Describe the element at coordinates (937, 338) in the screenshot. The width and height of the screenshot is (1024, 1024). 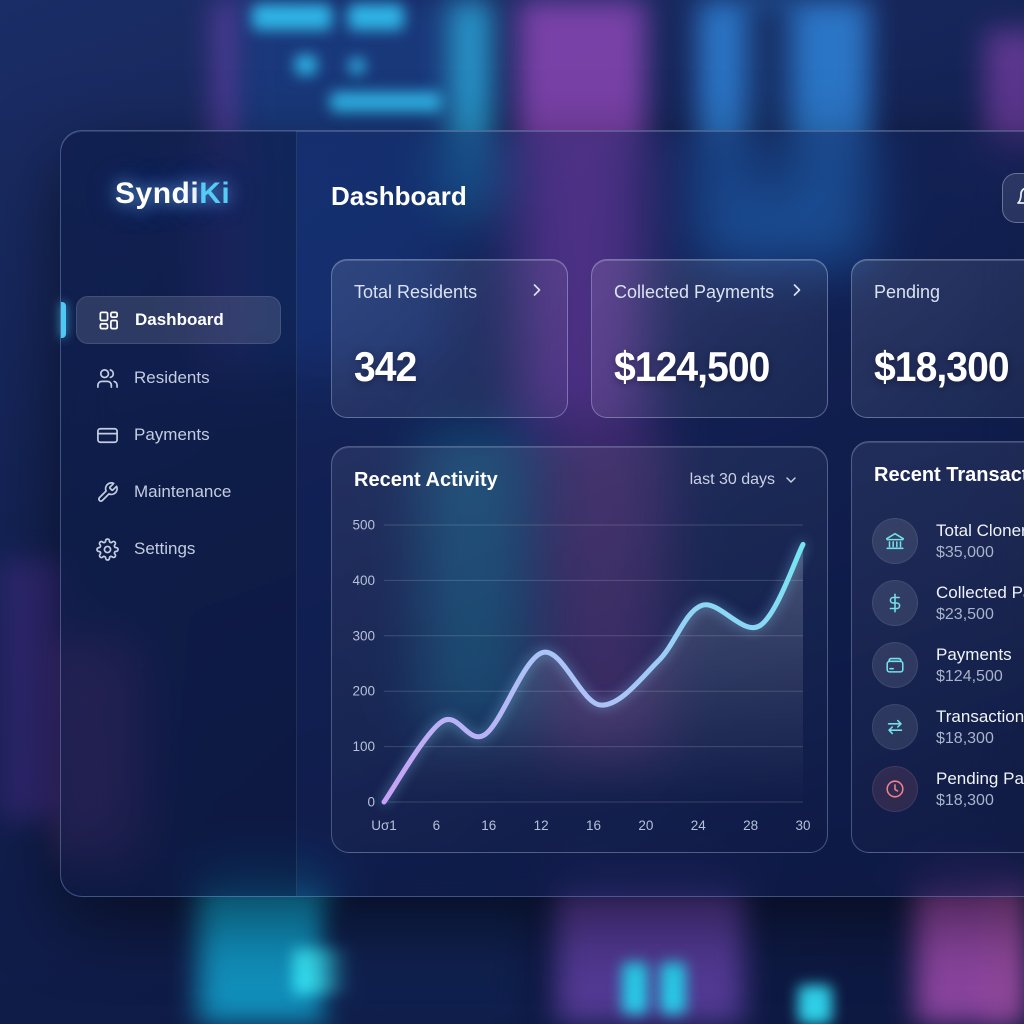
I see `stat-card-pending: Pending $18,300` at that location.